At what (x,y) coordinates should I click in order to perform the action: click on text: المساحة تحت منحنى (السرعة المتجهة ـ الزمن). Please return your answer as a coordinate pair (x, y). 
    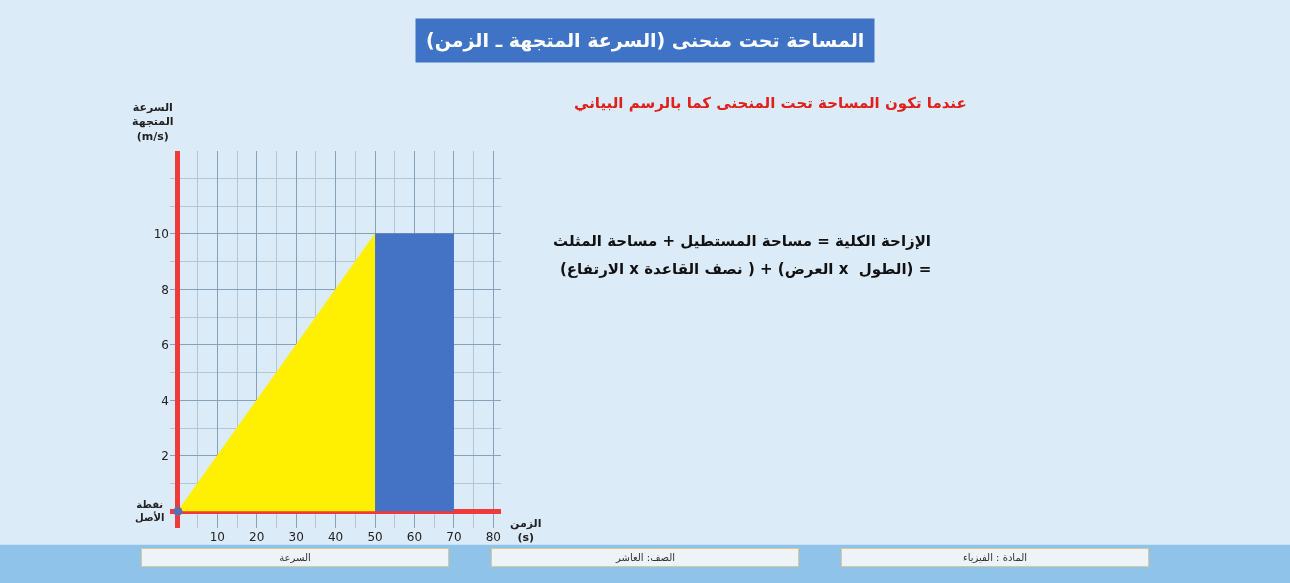
    Looking at the image, I should click on (645, 40).